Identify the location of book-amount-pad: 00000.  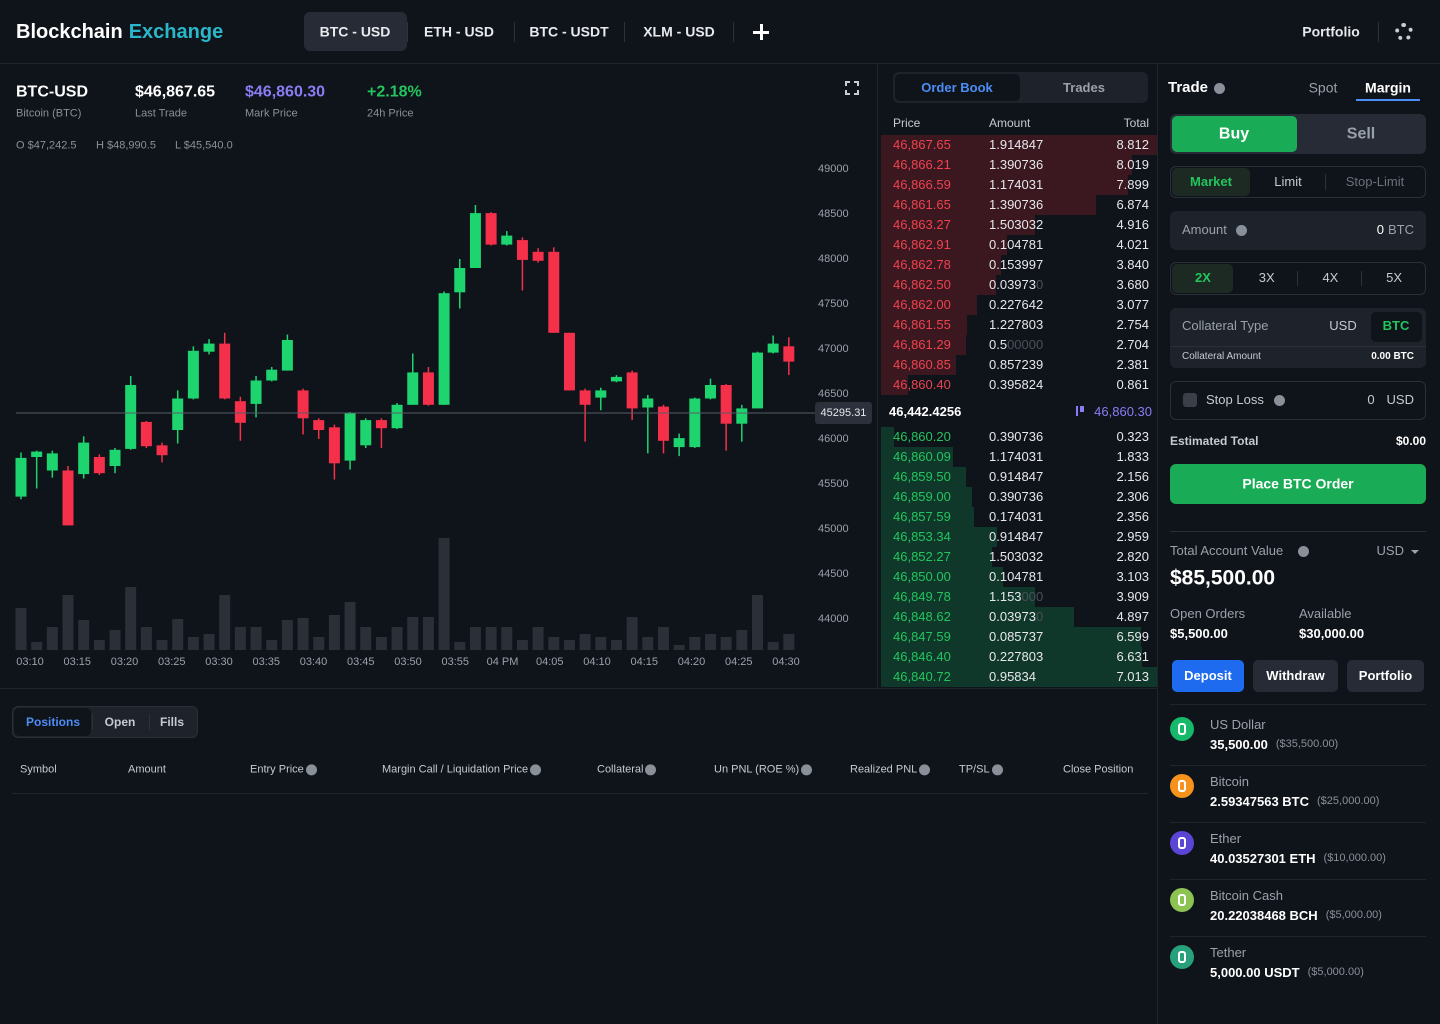
(1025, 345).